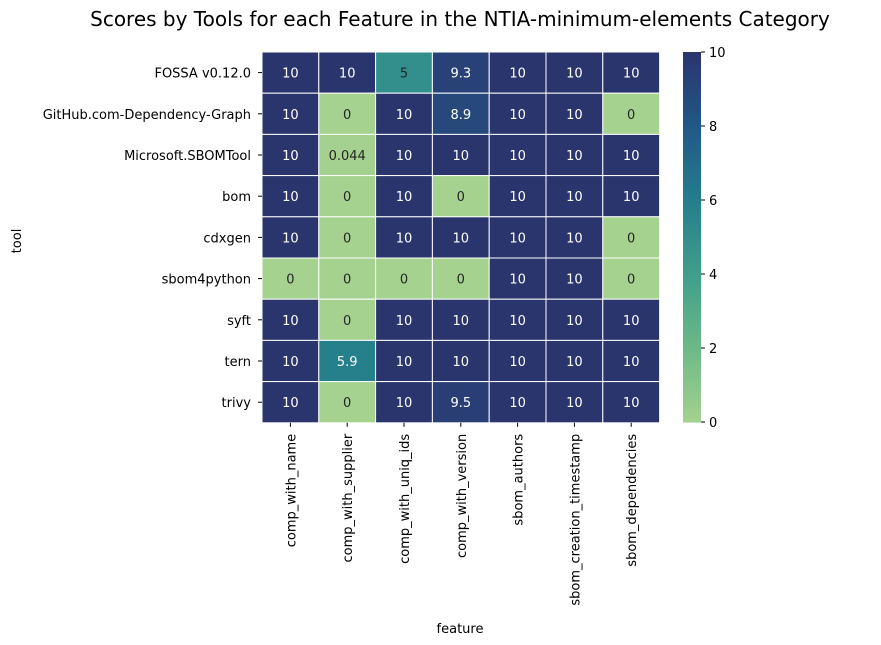 Image resolution: width=881 pixels, height=645 pixels. I want to click on cell-value-label: 9.3, so click(460, 74).